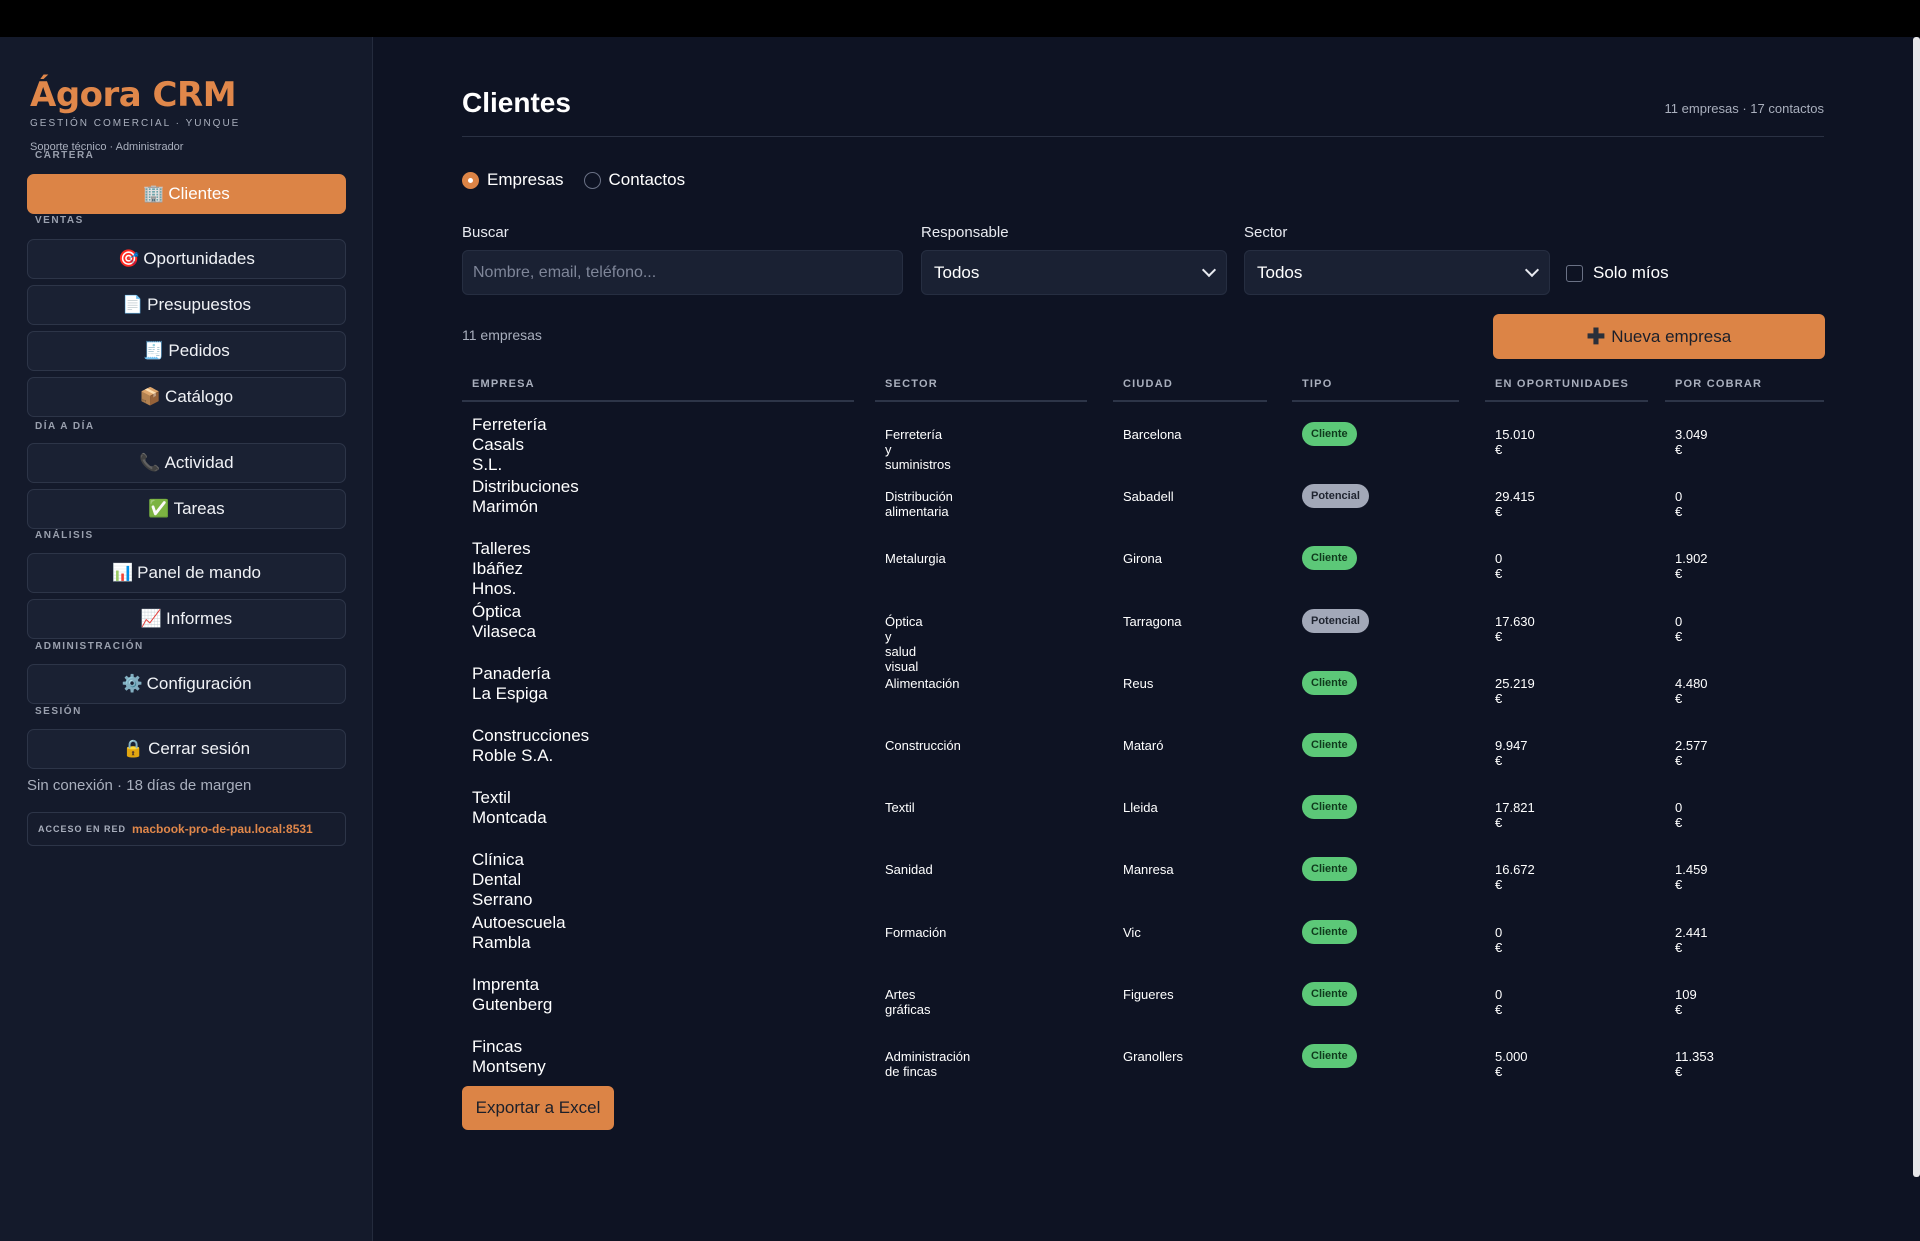 This screenshot has width=1920, height=1241. What do you see at coordinates (1511, 753) in the screenshot?
I see `opportunities-cell: 9.947 €` at bounding box center [1511, 753].